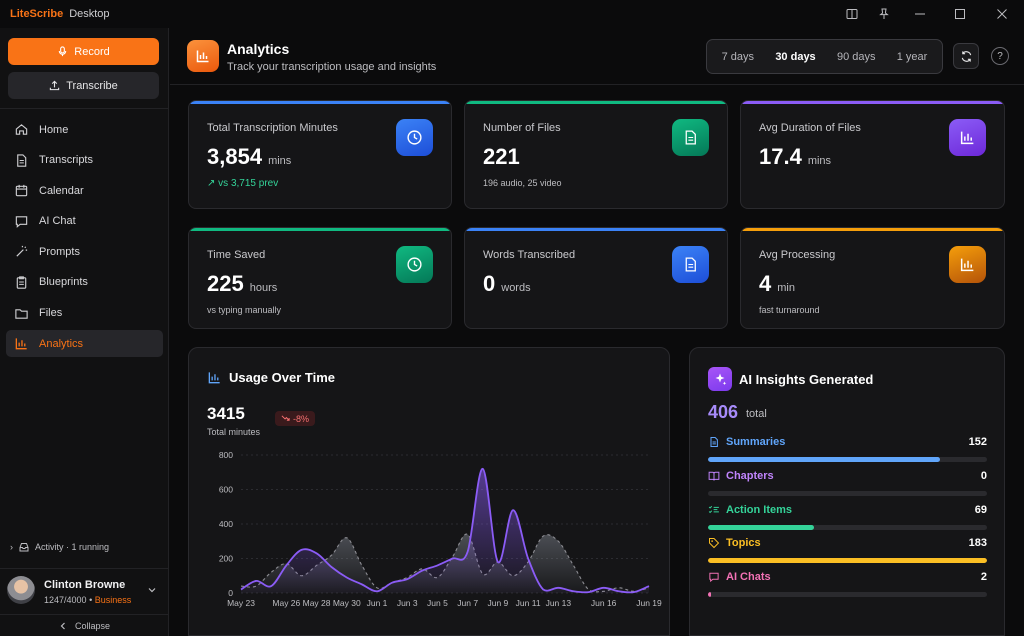 The height and width of the screenshot is (636, 1024). I want to click on sidebar-item-label: Calendar, so click(61, 190).